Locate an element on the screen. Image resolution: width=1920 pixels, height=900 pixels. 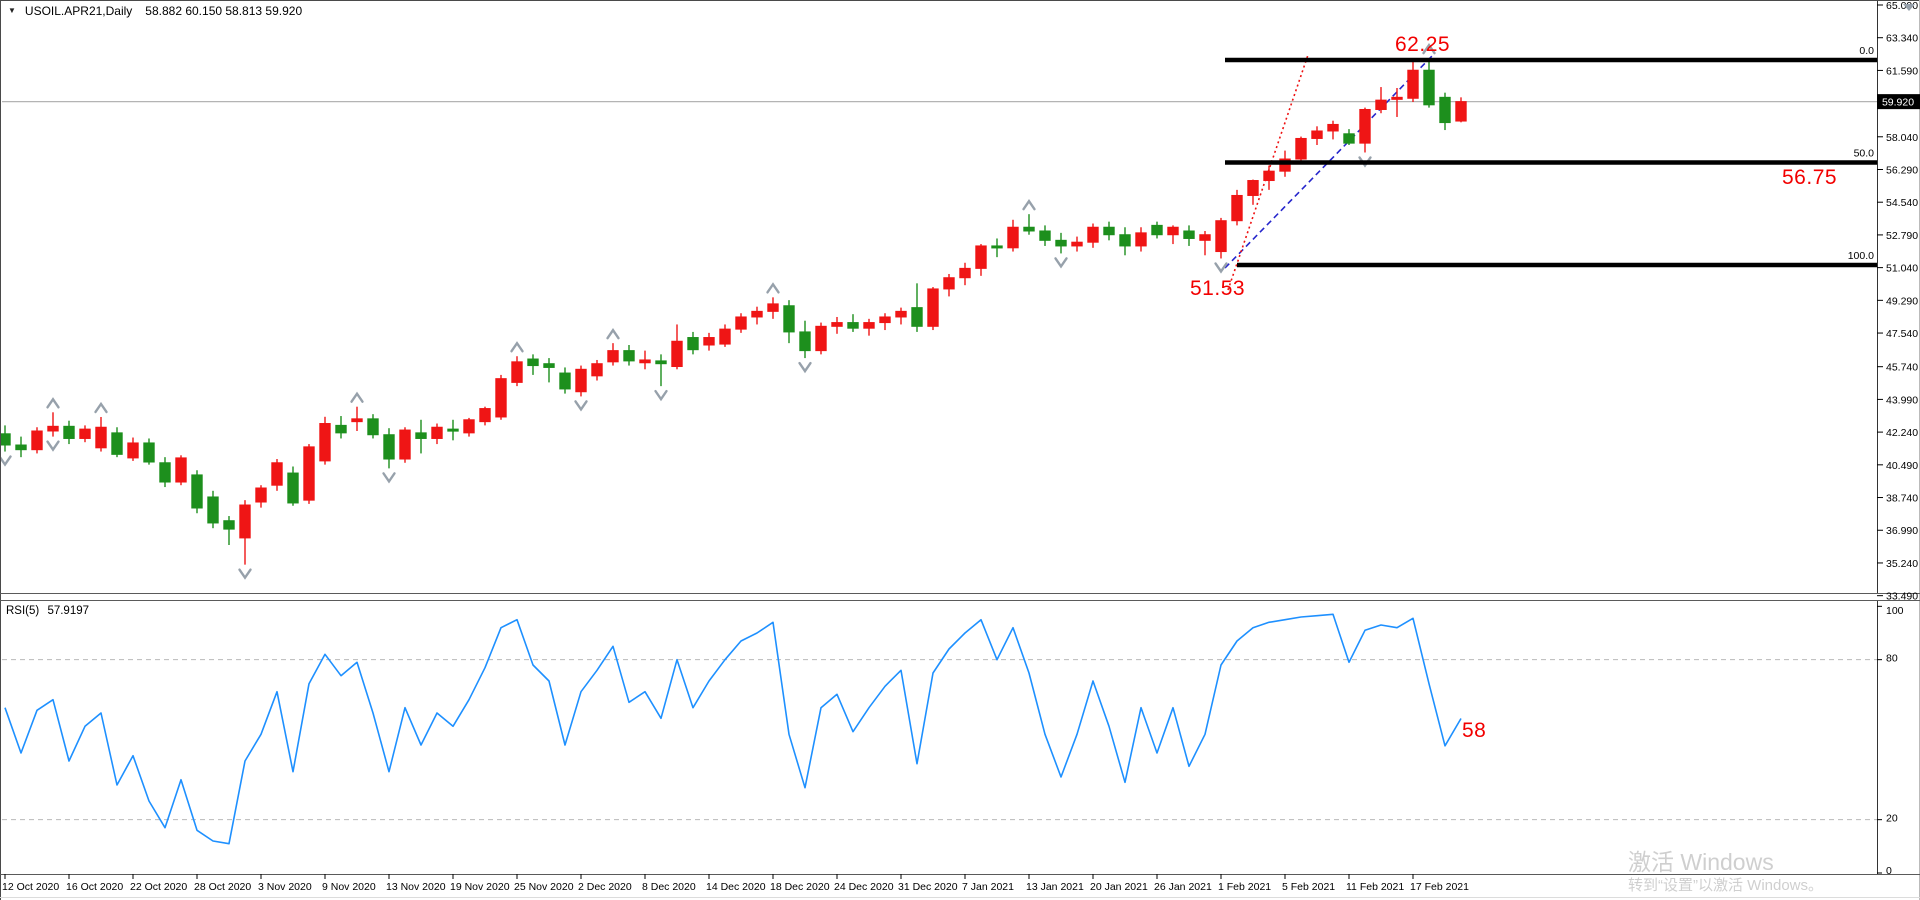
fib-high-annotation: 62.25 is located at coordinates (1423, 44).